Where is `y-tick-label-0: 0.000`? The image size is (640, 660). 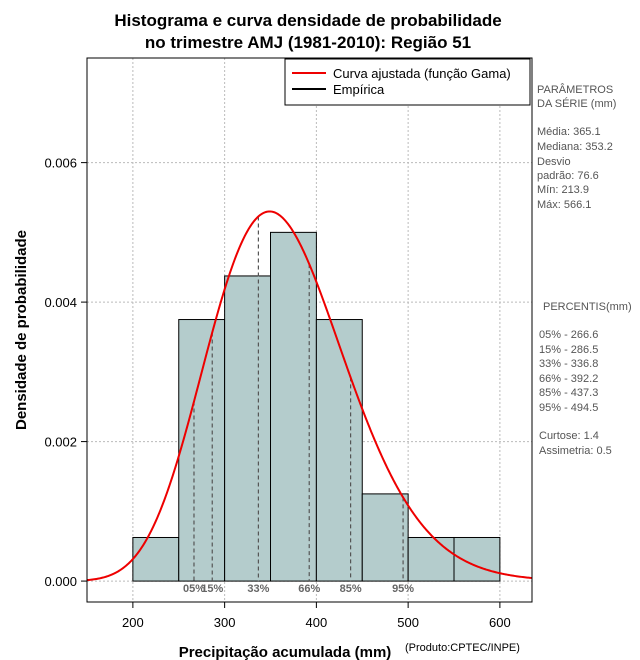 y-tick-label-0: 0.000 is located at coordinates (60, 581).